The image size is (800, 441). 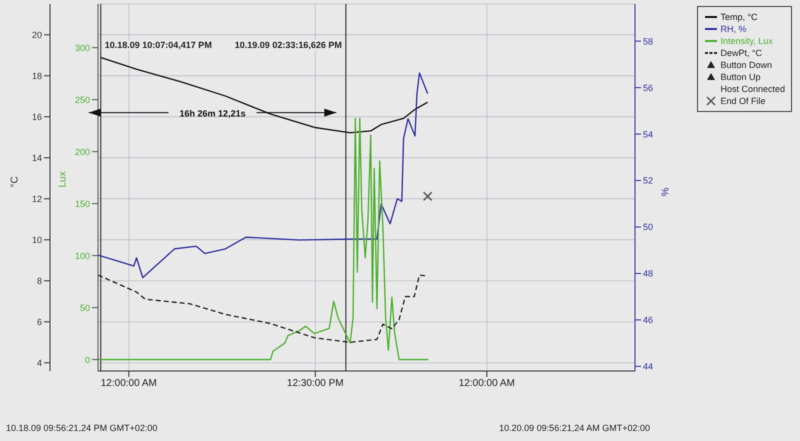 What do you see at coordinates (82, 47) in the screenshot?
I see `y2-tick-label: 300` at bounding box center [82, 47].